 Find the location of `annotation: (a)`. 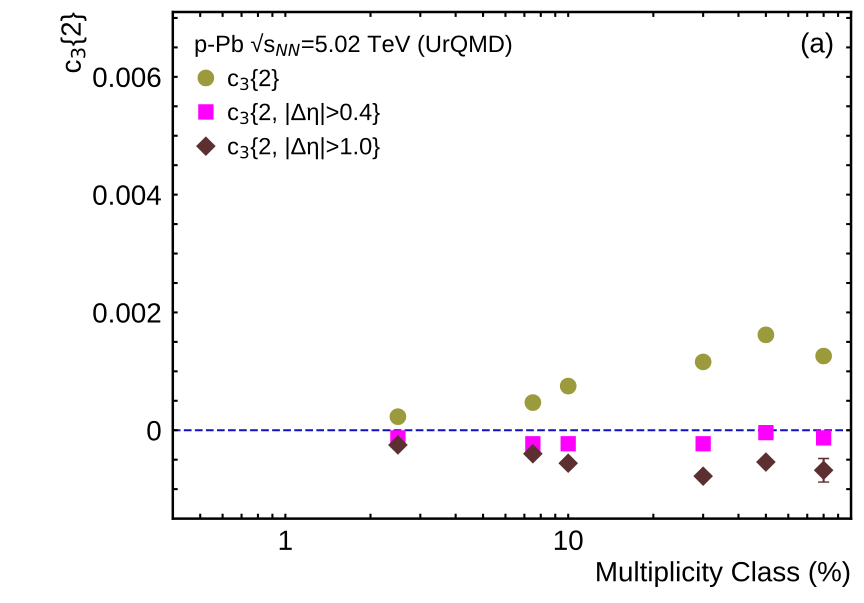

annotation: (a) is located at coordinates (817, 45).